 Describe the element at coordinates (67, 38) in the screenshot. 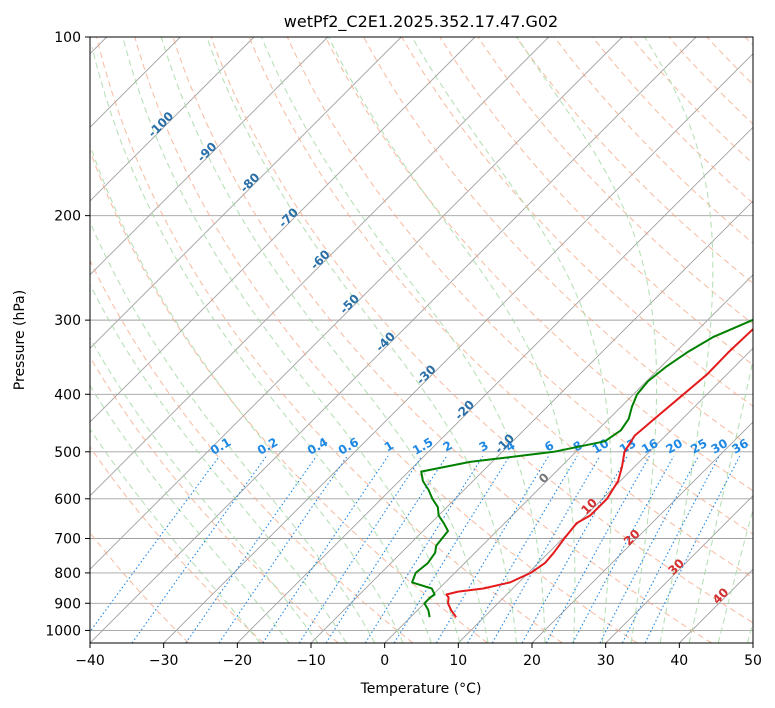

I see `y-tick-label: 100` at that location.